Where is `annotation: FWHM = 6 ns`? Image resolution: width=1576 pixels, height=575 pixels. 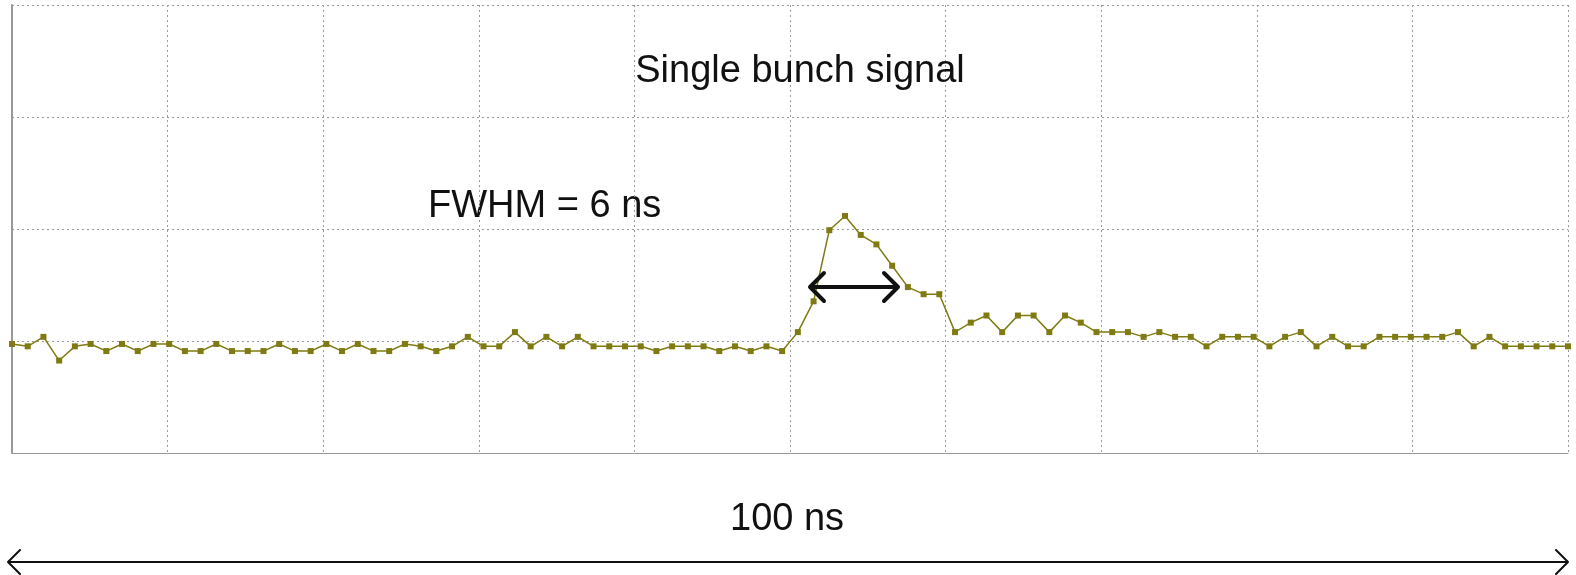
annotation: FWHM = 6 ns is located at coordinates (545, 204).